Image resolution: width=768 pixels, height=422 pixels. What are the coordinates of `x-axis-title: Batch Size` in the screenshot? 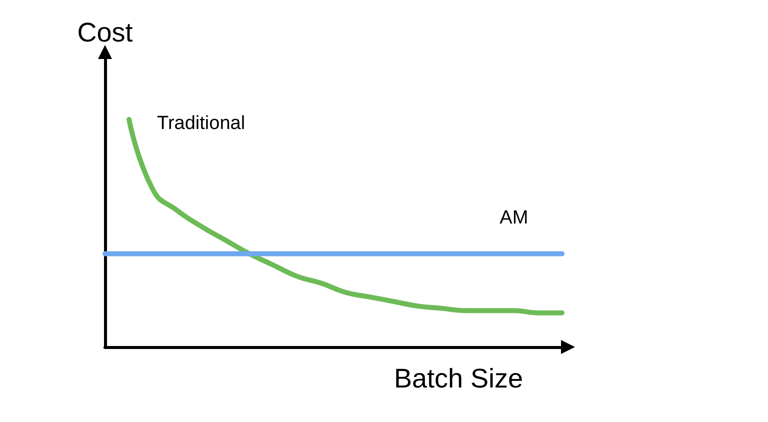 It's located at (459, 379).